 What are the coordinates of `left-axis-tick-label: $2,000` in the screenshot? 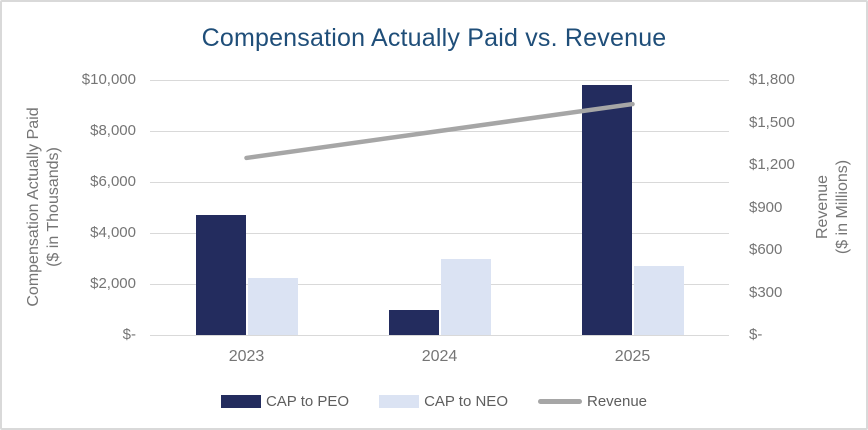 It's located at (113, 283).